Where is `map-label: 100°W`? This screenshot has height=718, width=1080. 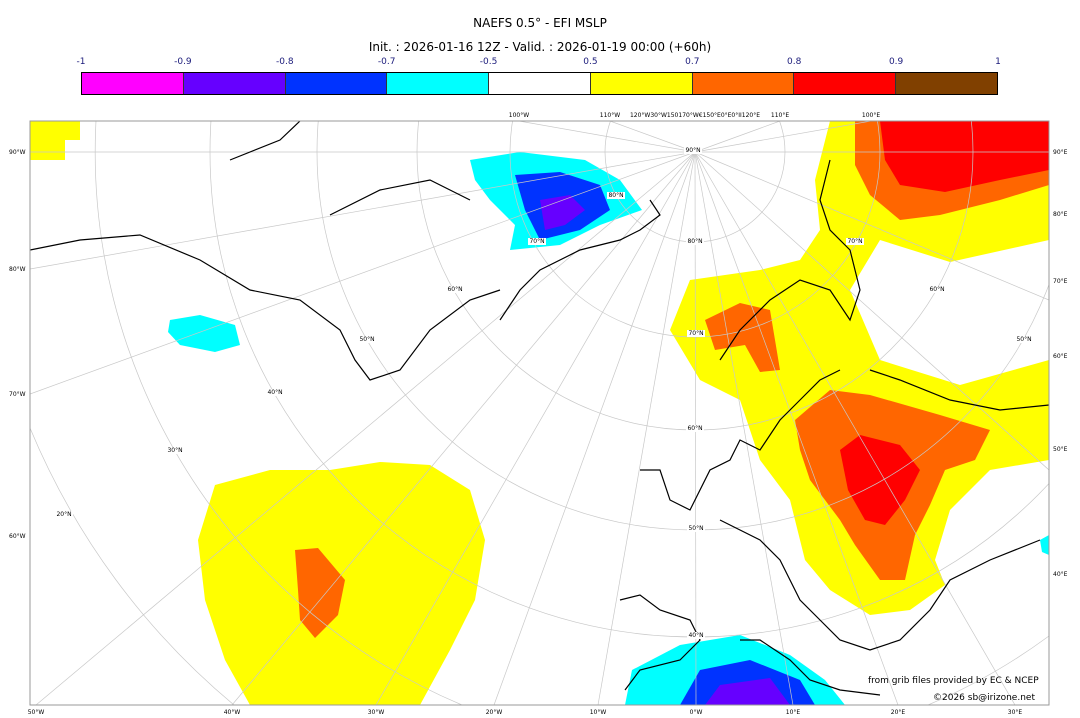 map-label: 100°W is located at coordinates (519, 115).